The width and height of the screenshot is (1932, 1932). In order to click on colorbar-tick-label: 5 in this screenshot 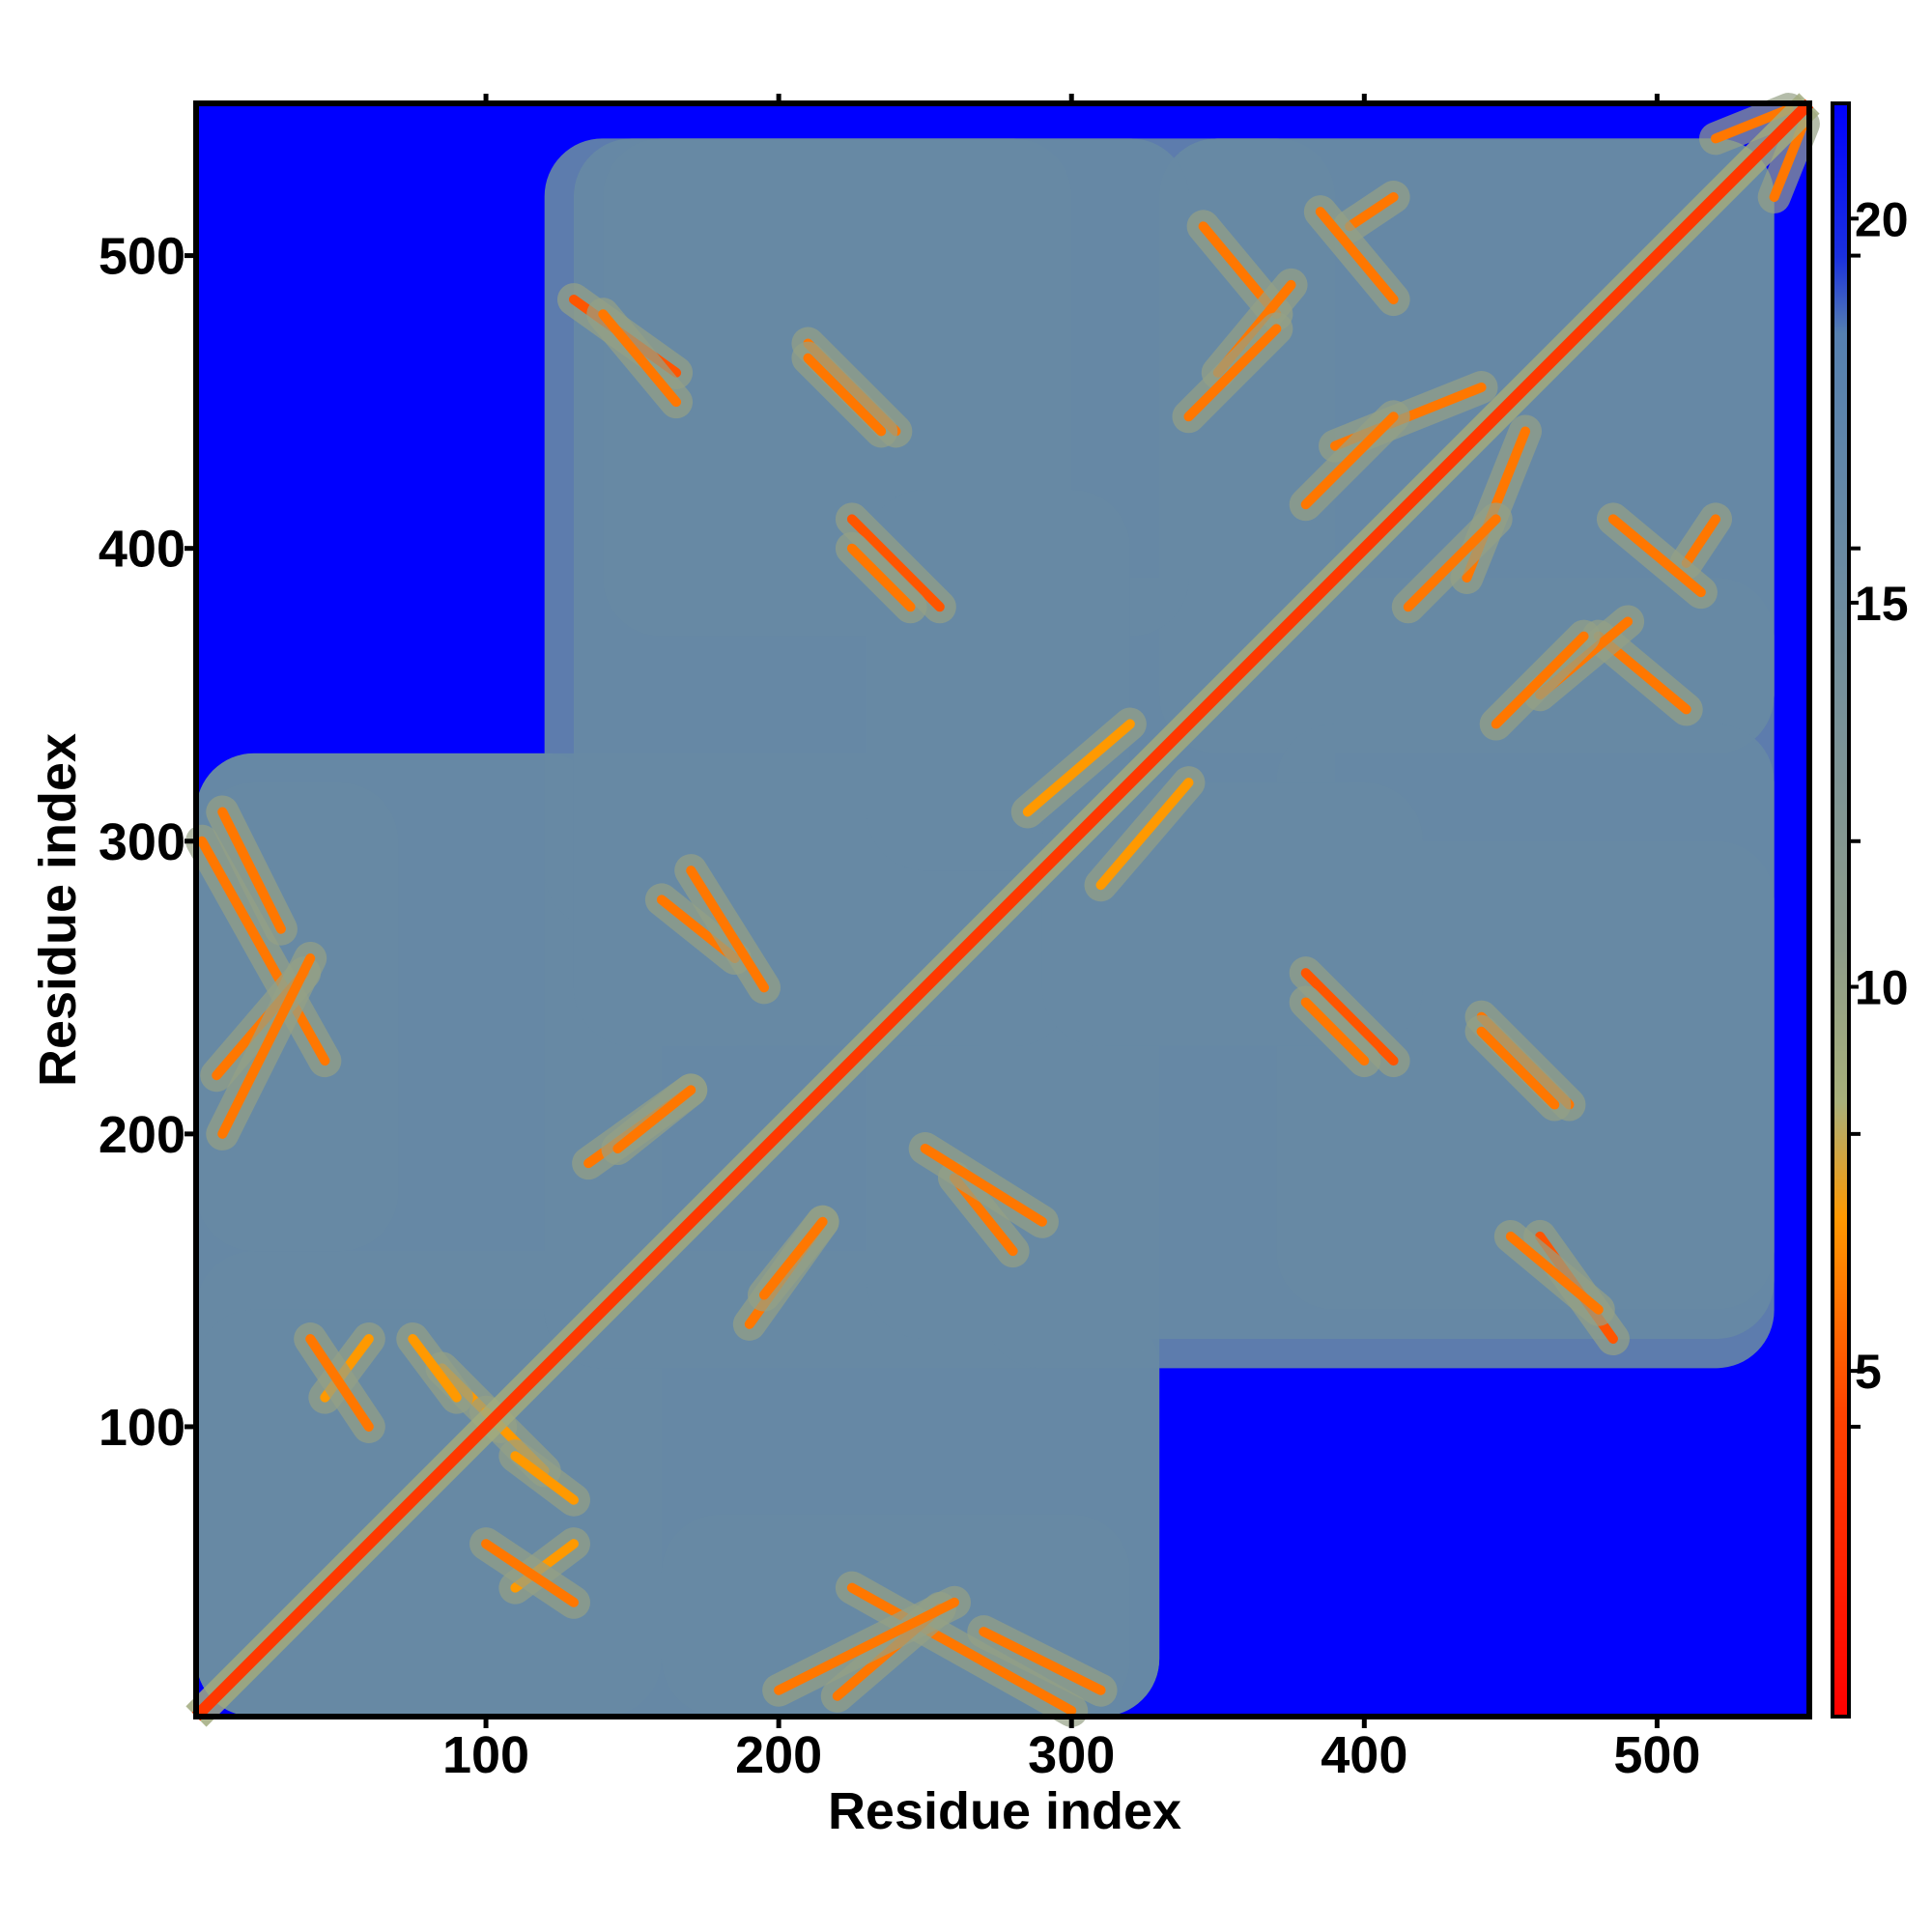, I will do `click(1868, 1372)`.